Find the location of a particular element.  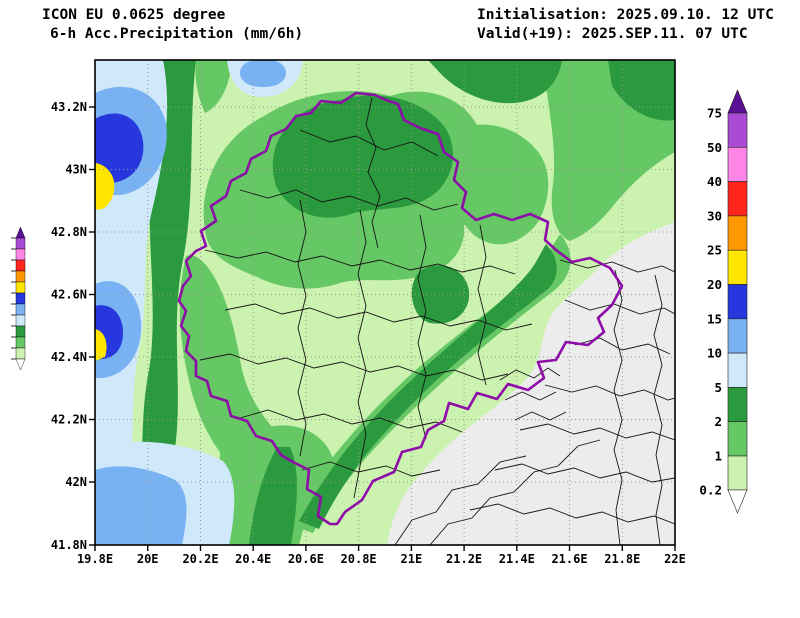

lon-tick-label: 20.2E is located at coordinates (200, 559).